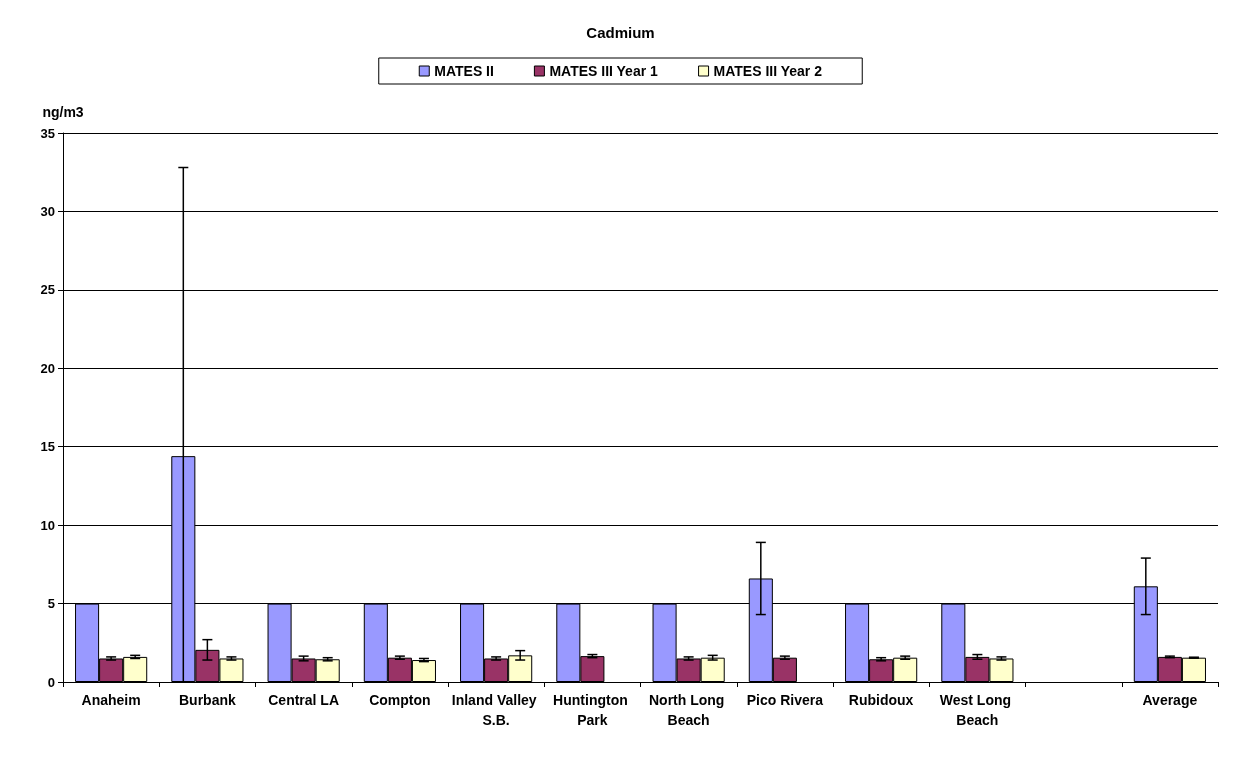  What do you see at coordinates (881, 700) in the screenshot?
I see `x-tick-label: Rubidoux` at bounding box center [881, 700].